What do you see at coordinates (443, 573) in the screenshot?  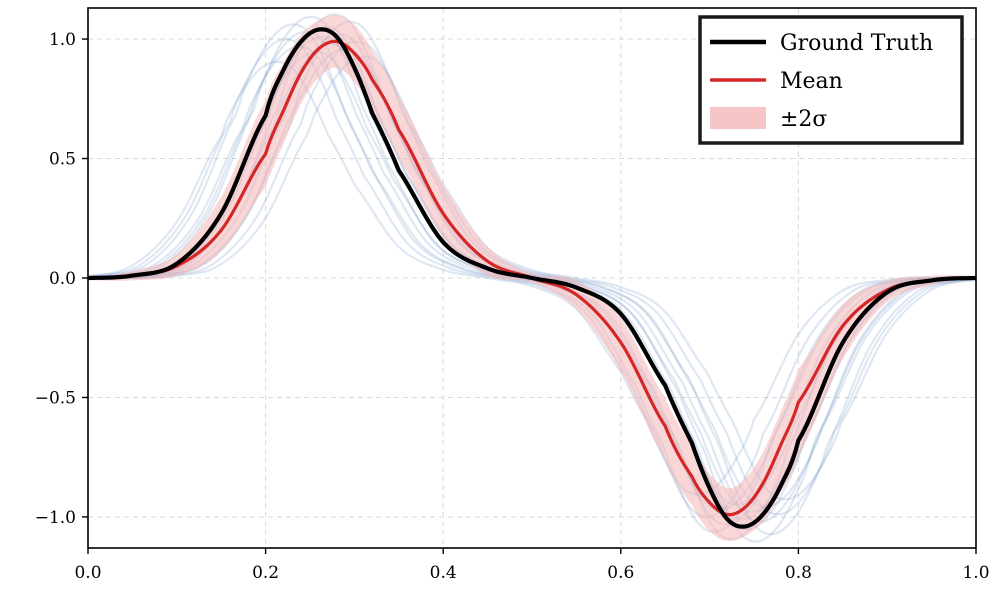 I see `x-tick-label: 0.4` at bounding box center [443, 573].